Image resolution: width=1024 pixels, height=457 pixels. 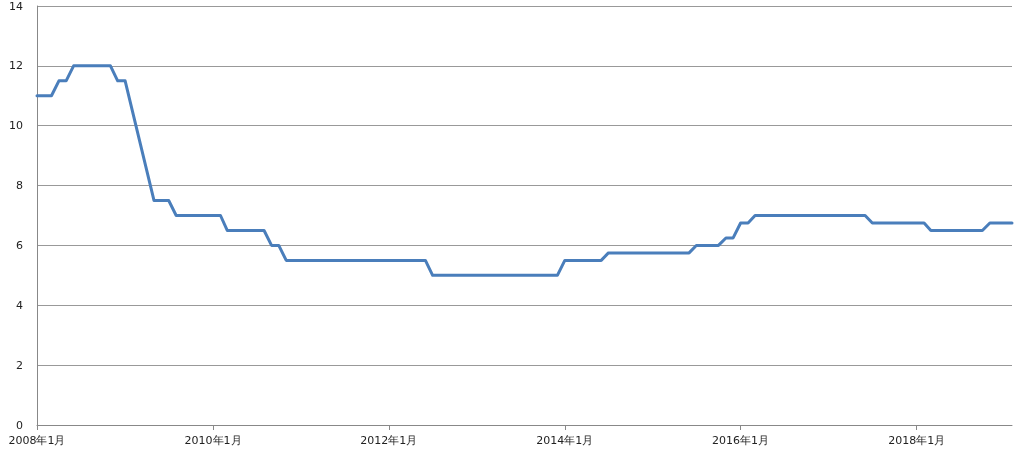 What do you see at coordinates (917, 440) in the screenshot?
I see `x-tick-label: 2018年1月` at bounding box center [917, 440].